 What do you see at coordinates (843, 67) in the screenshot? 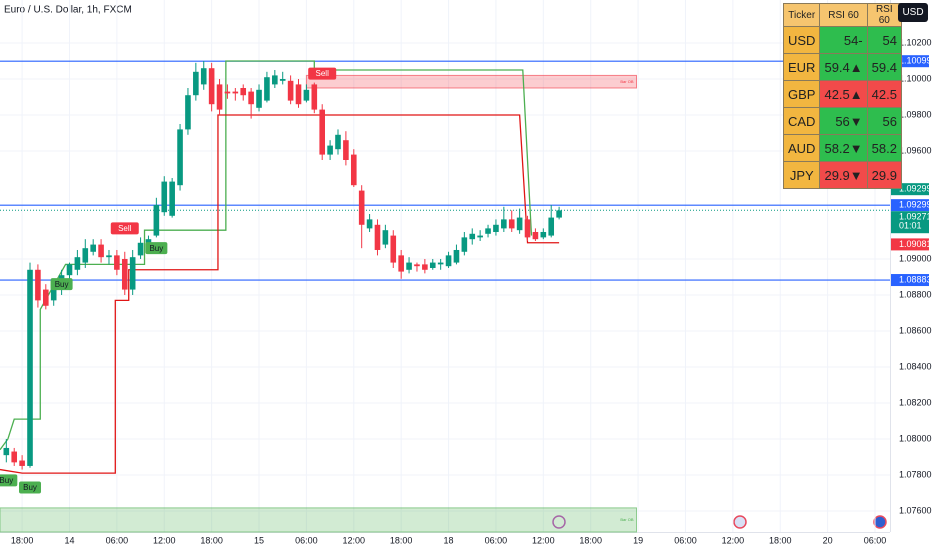
I see `table-cell: 59.4▲` at bounding box center [843, 67].